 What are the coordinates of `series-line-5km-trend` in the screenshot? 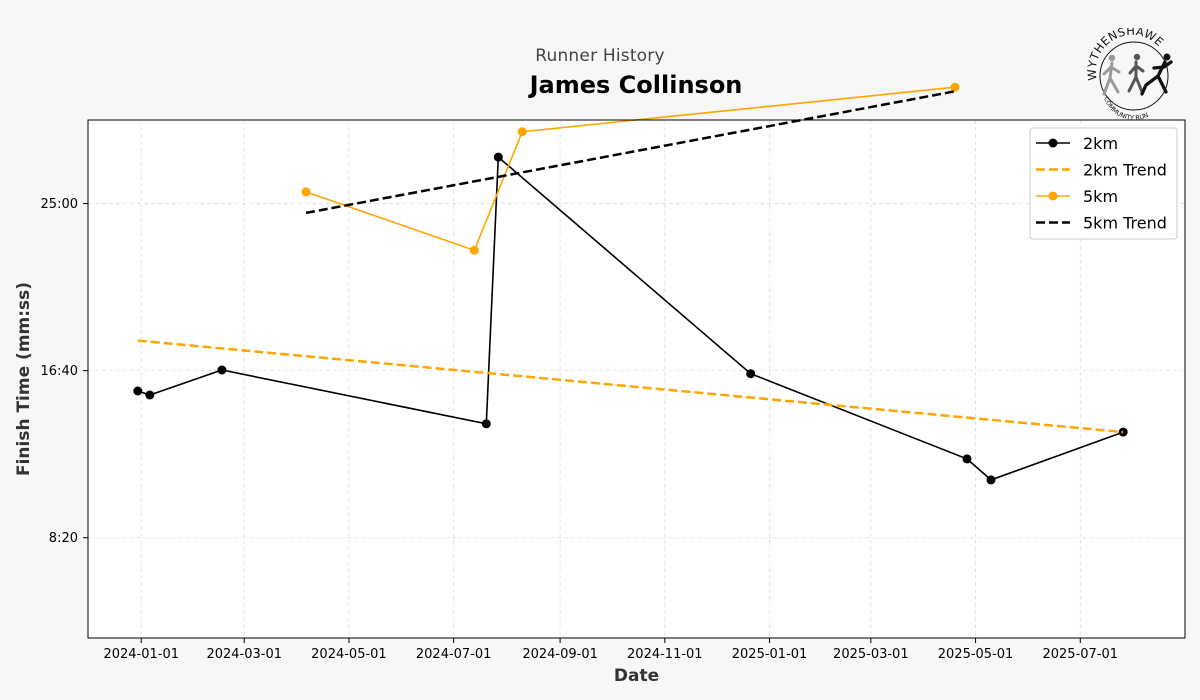 It's located at (630, 152).